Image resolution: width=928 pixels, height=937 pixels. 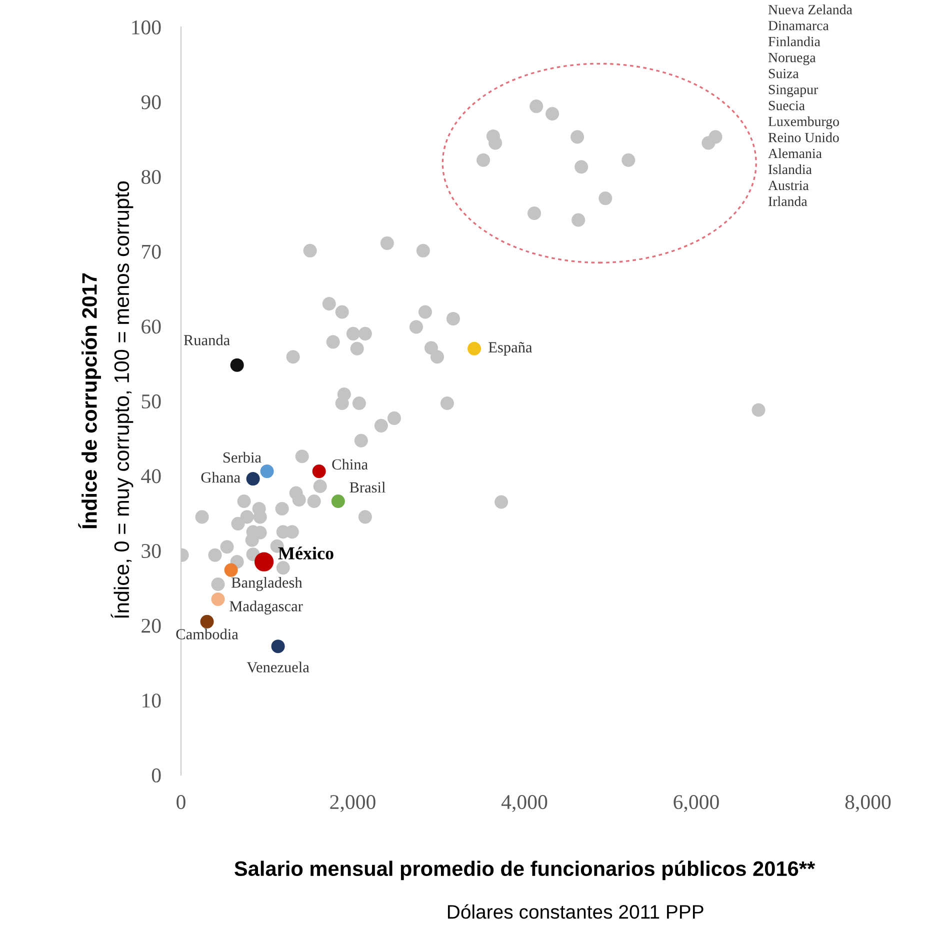 I want to click on y-tick-label: 90, so click(x=151, y=102).